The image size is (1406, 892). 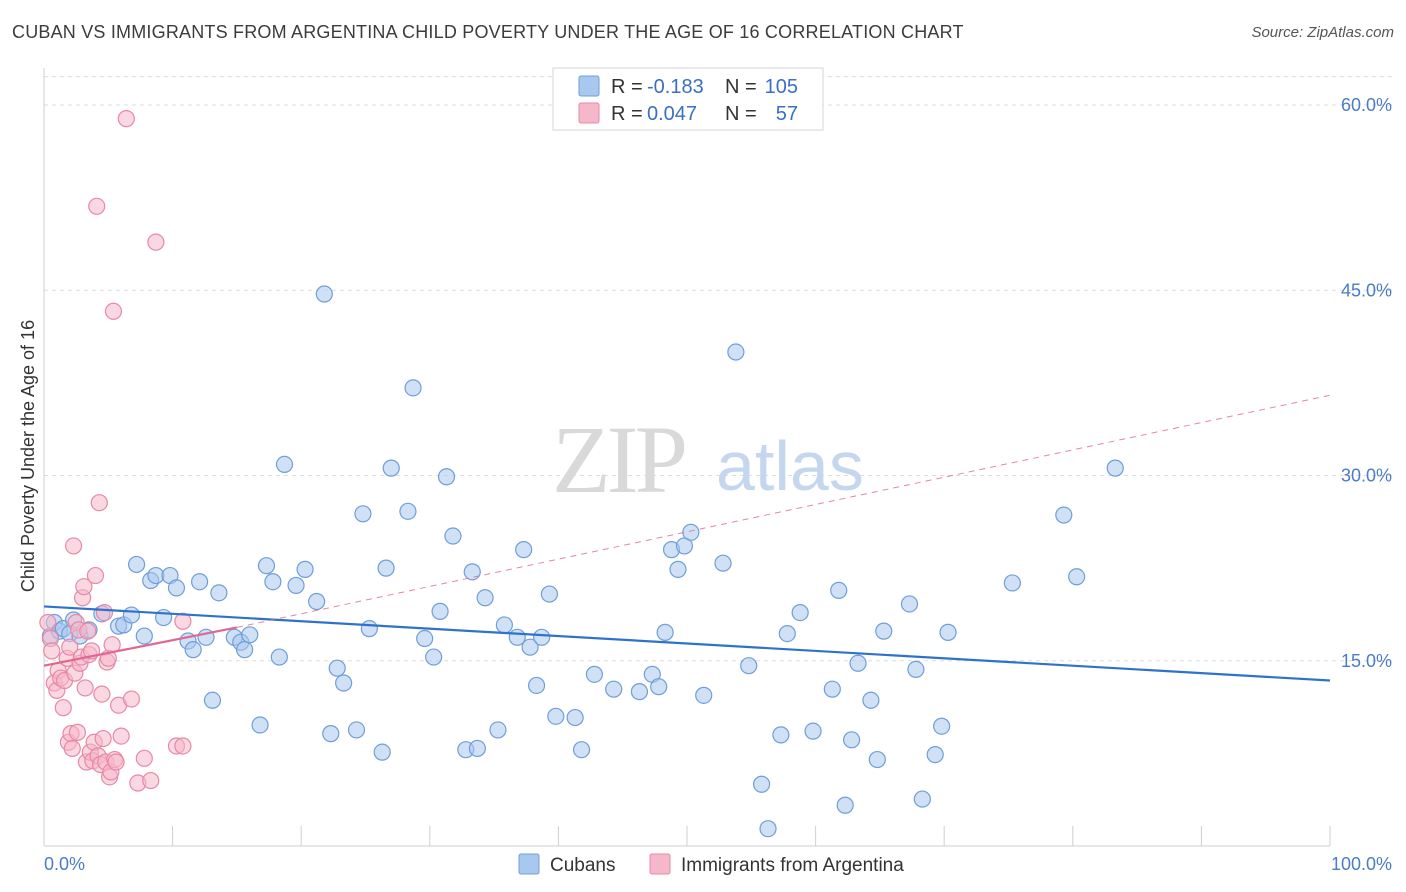 I want to click on y-tick-label: 30.0%, so click(x=1366, y=476).